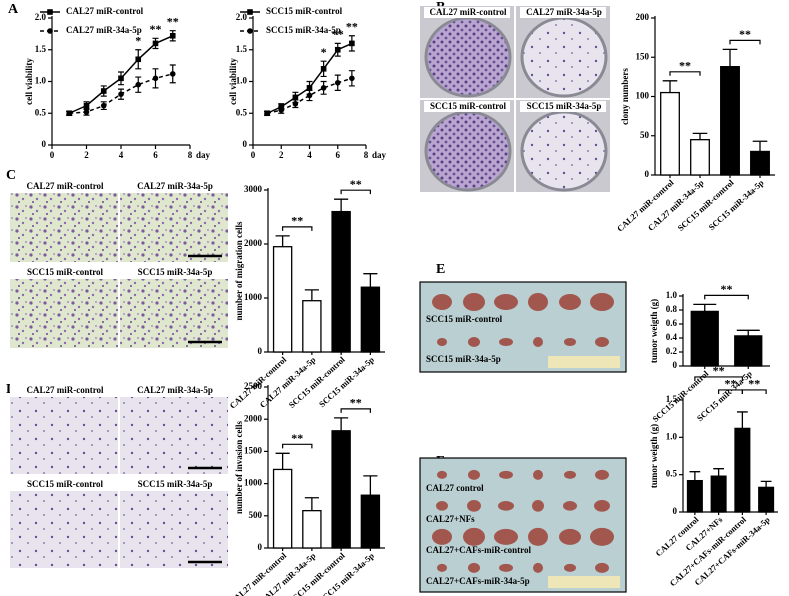  What do you see at coordinates (239, 271) in the screenshot?
I see `y-axis-label: number of migration cells` at bounding box center [239, 271].